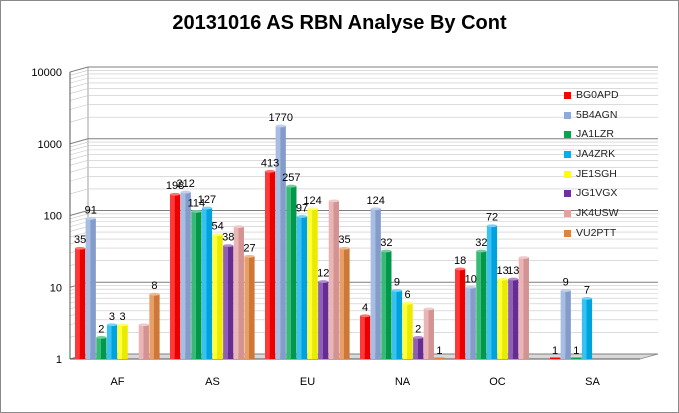  What do you see at coordinates (198, 285) in the screenshot?
I see `bar-JA1LZR-AS` at bounding box center [198, 285].